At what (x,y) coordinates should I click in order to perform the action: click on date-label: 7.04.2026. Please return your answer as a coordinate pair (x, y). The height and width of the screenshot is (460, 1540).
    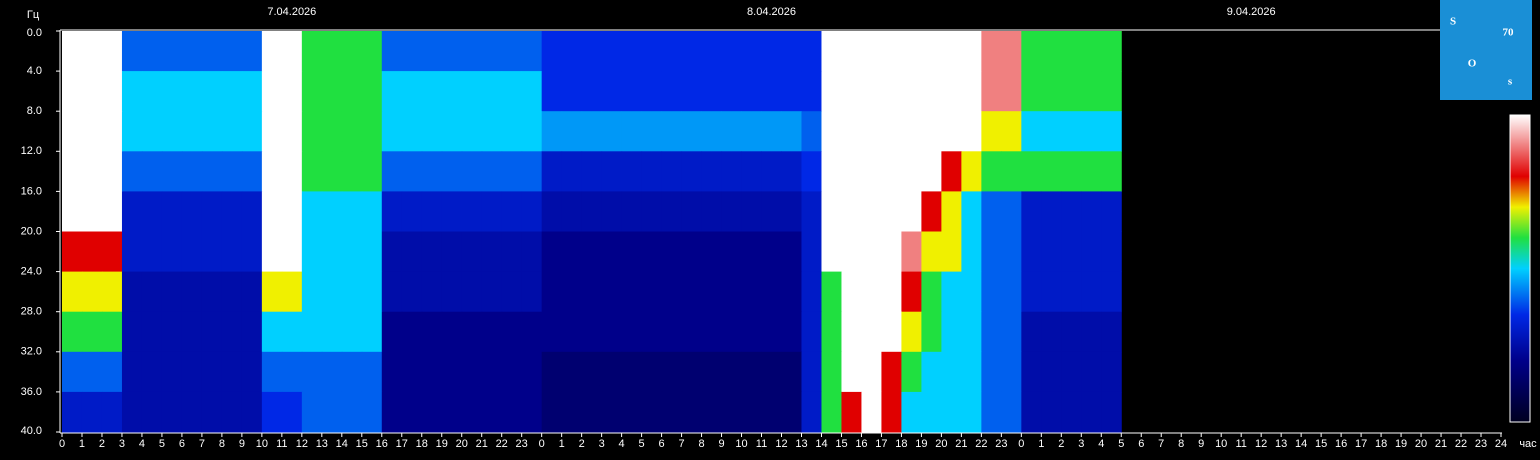
    Looking at the image, I should click on (291, 12).